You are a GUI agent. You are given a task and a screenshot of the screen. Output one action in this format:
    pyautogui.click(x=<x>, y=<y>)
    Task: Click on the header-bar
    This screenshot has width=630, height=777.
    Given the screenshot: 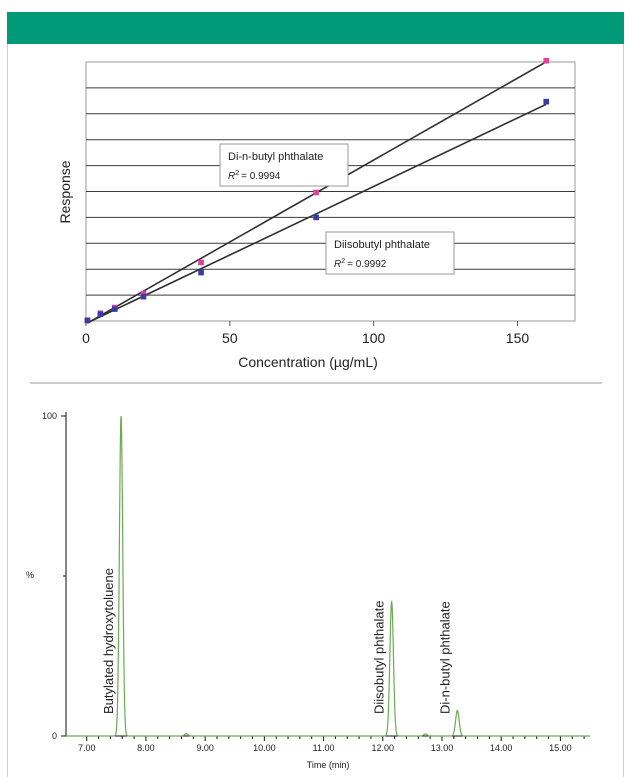 What is the action you would take?
    pyautogui.click(x=315, y=28)
    